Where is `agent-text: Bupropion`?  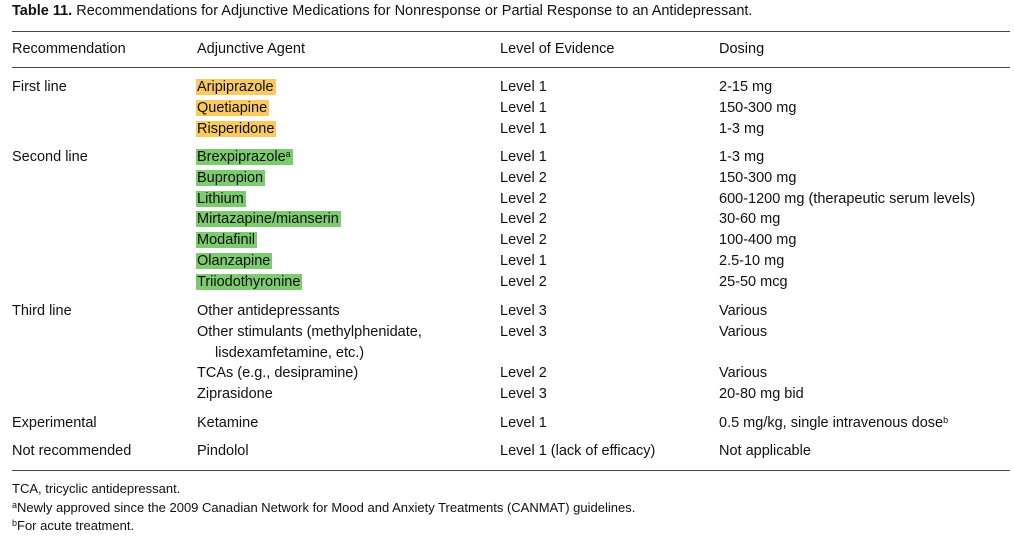
agent-text: Bupropion is located at coordinates (230, 177).